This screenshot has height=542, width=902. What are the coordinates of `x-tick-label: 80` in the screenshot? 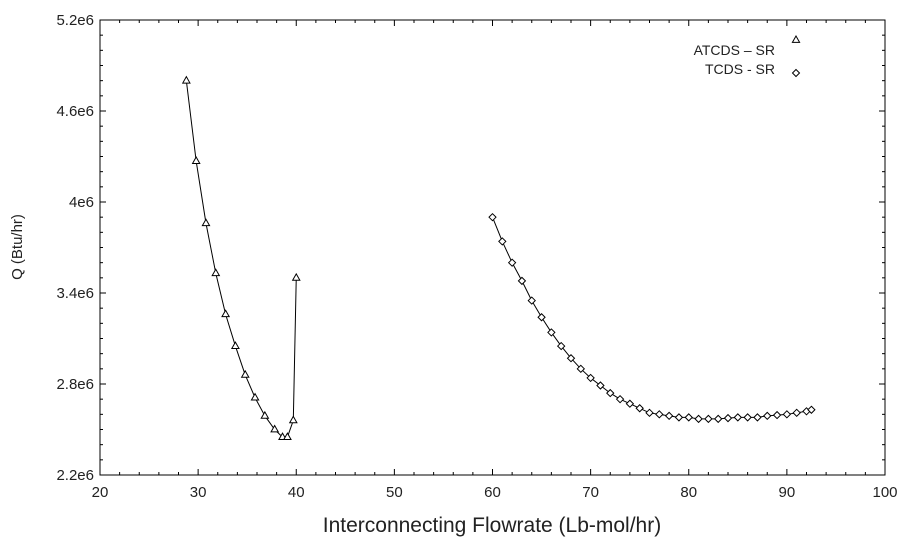 It's located at (688, 492).